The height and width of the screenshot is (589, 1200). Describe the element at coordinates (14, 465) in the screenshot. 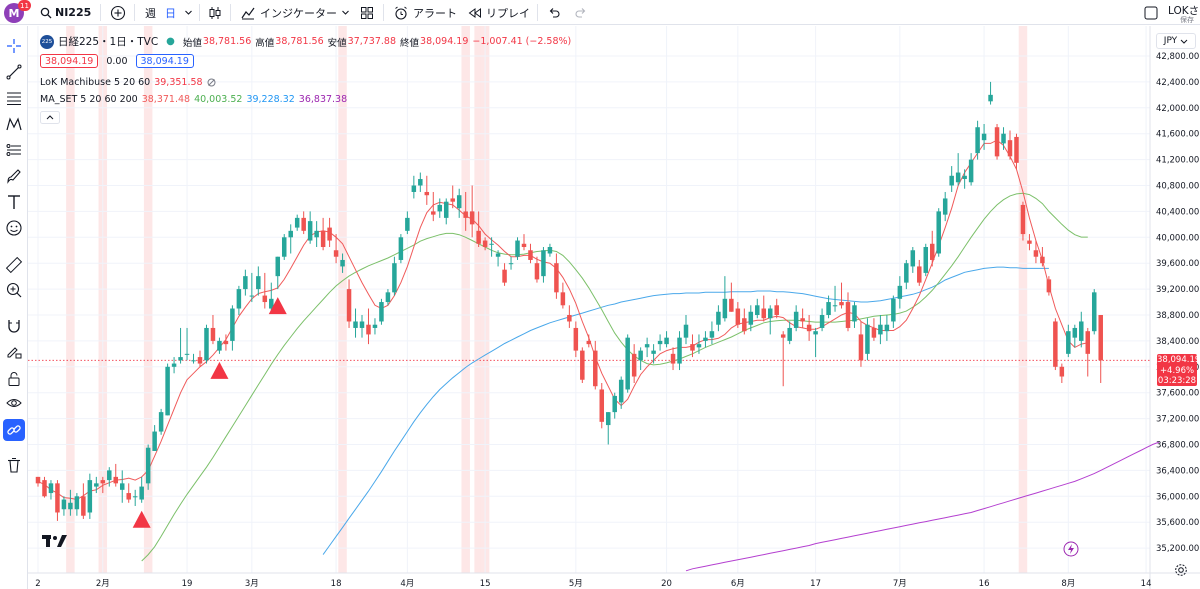

I see `delete-drawings-tool` at that location.